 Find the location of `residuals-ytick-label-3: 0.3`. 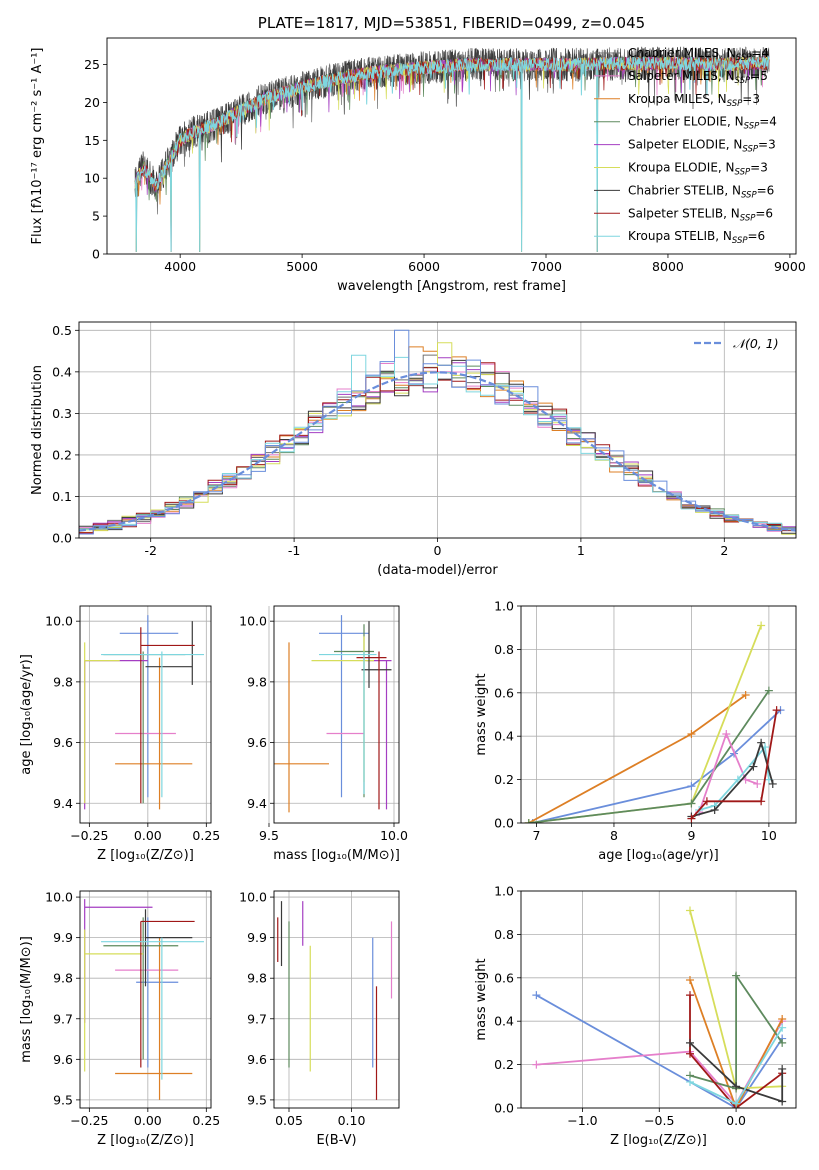

residuals-ytick-label-3: 0.3 is located at coordinates (62, 413).